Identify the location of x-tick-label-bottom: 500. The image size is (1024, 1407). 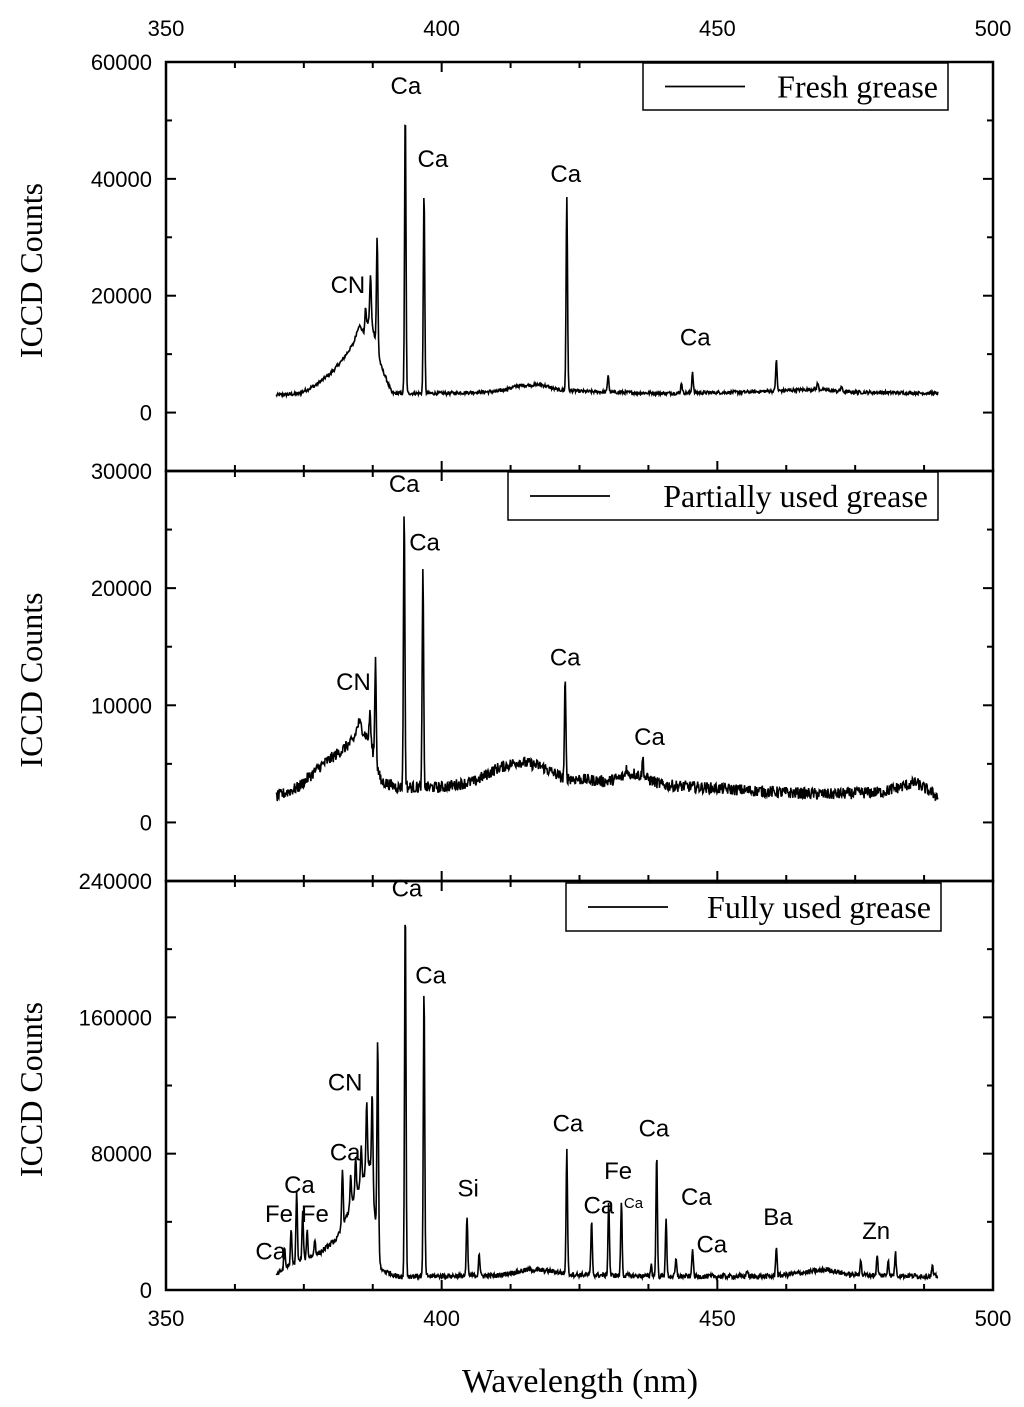
(993, 1318).